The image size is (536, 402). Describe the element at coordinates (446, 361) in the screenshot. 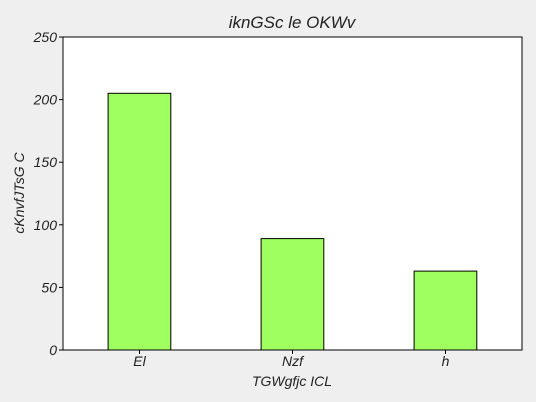

I see `x-tick-label: h` at that location.